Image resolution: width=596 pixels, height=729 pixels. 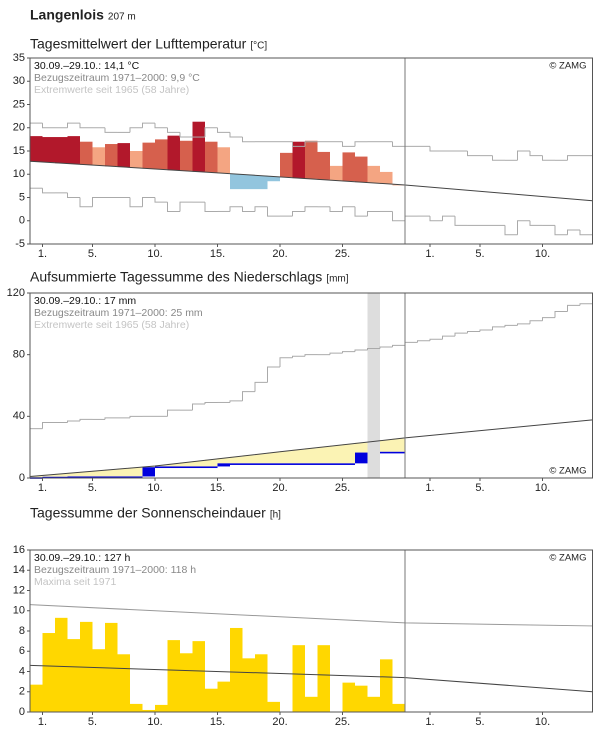 What do you see at coordinates (85, 301) in the screenshot?
I see `note: 30.09.–29.10.: 17 mm` at bounding box center [85, 301].